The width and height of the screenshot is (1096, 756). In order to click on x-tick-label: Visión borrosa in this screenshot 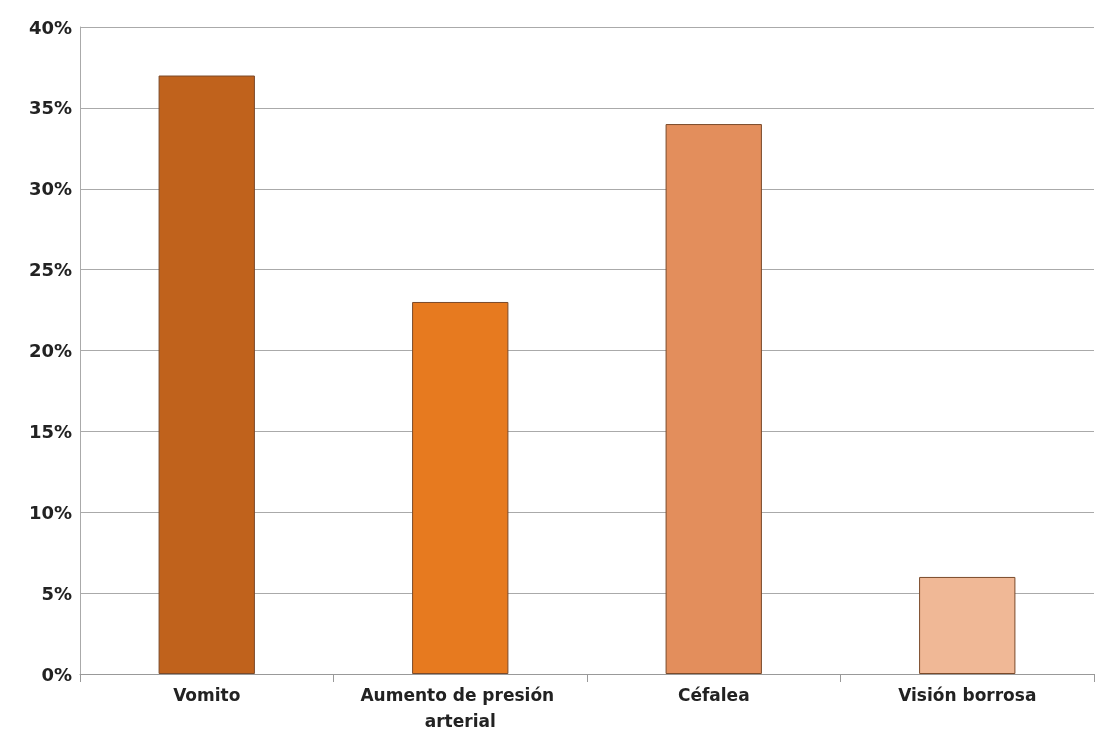, I will do `click(967, 695)`.